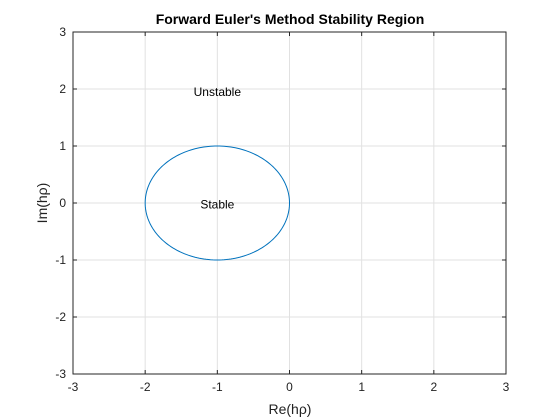 Image resolution: width=560 pixels, height=420 pixels. I want to click on x-tick-label: 3, so click(506, 387).